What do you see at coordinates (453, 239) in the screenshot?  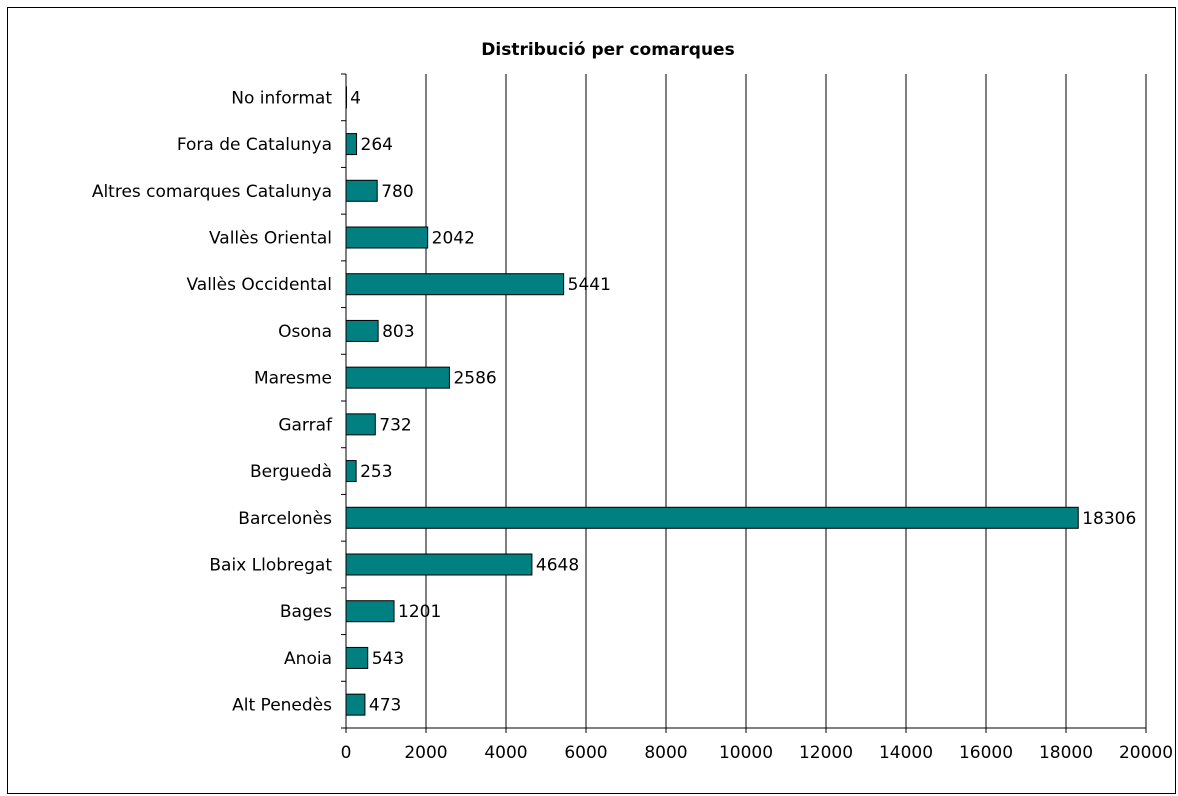 I see `value-label: 2042` at bounding box center [453, 239].